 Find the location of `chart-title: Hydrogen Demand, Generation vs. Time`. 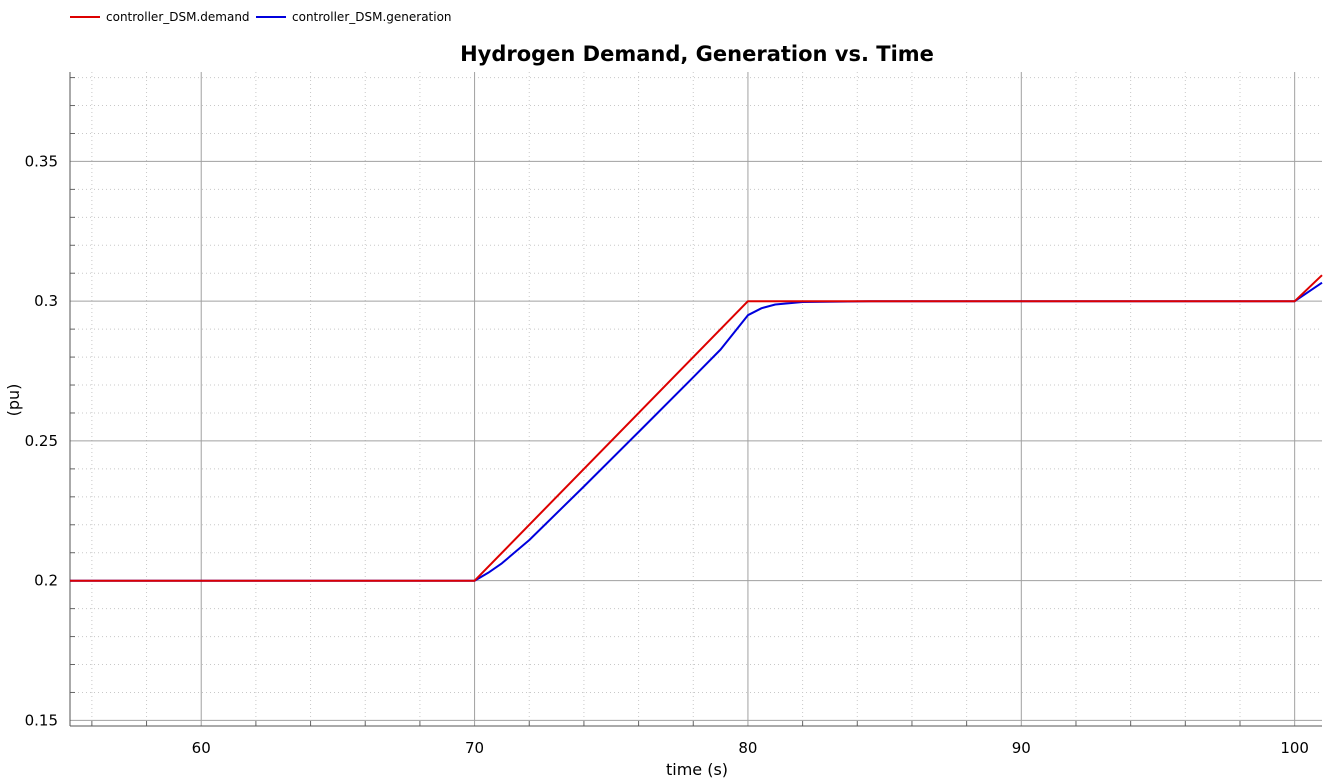

chart-title: Hydrogen Demand, Generation vs. Time is located at coordinates (697, 54).